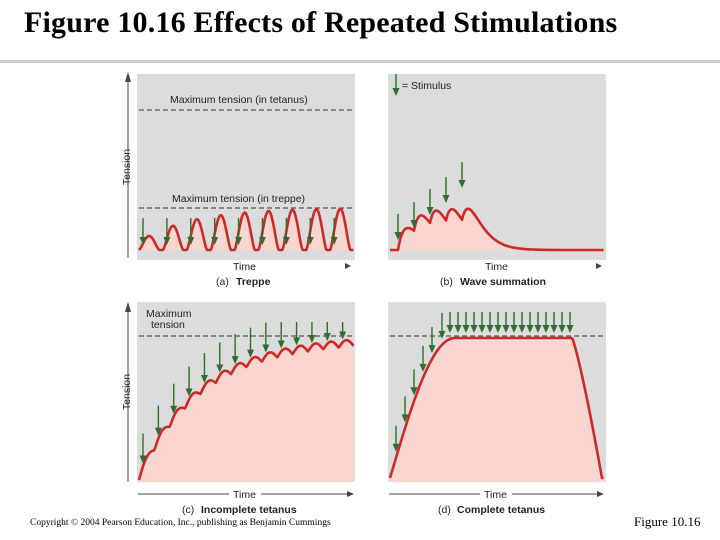 The width and height of the screenshot is (720, 540). Describe the element at coordinates (238, 199) in the screenshot. I see `panel-a-max-treppe-label: Maximum tension (in treppe)` at that location.